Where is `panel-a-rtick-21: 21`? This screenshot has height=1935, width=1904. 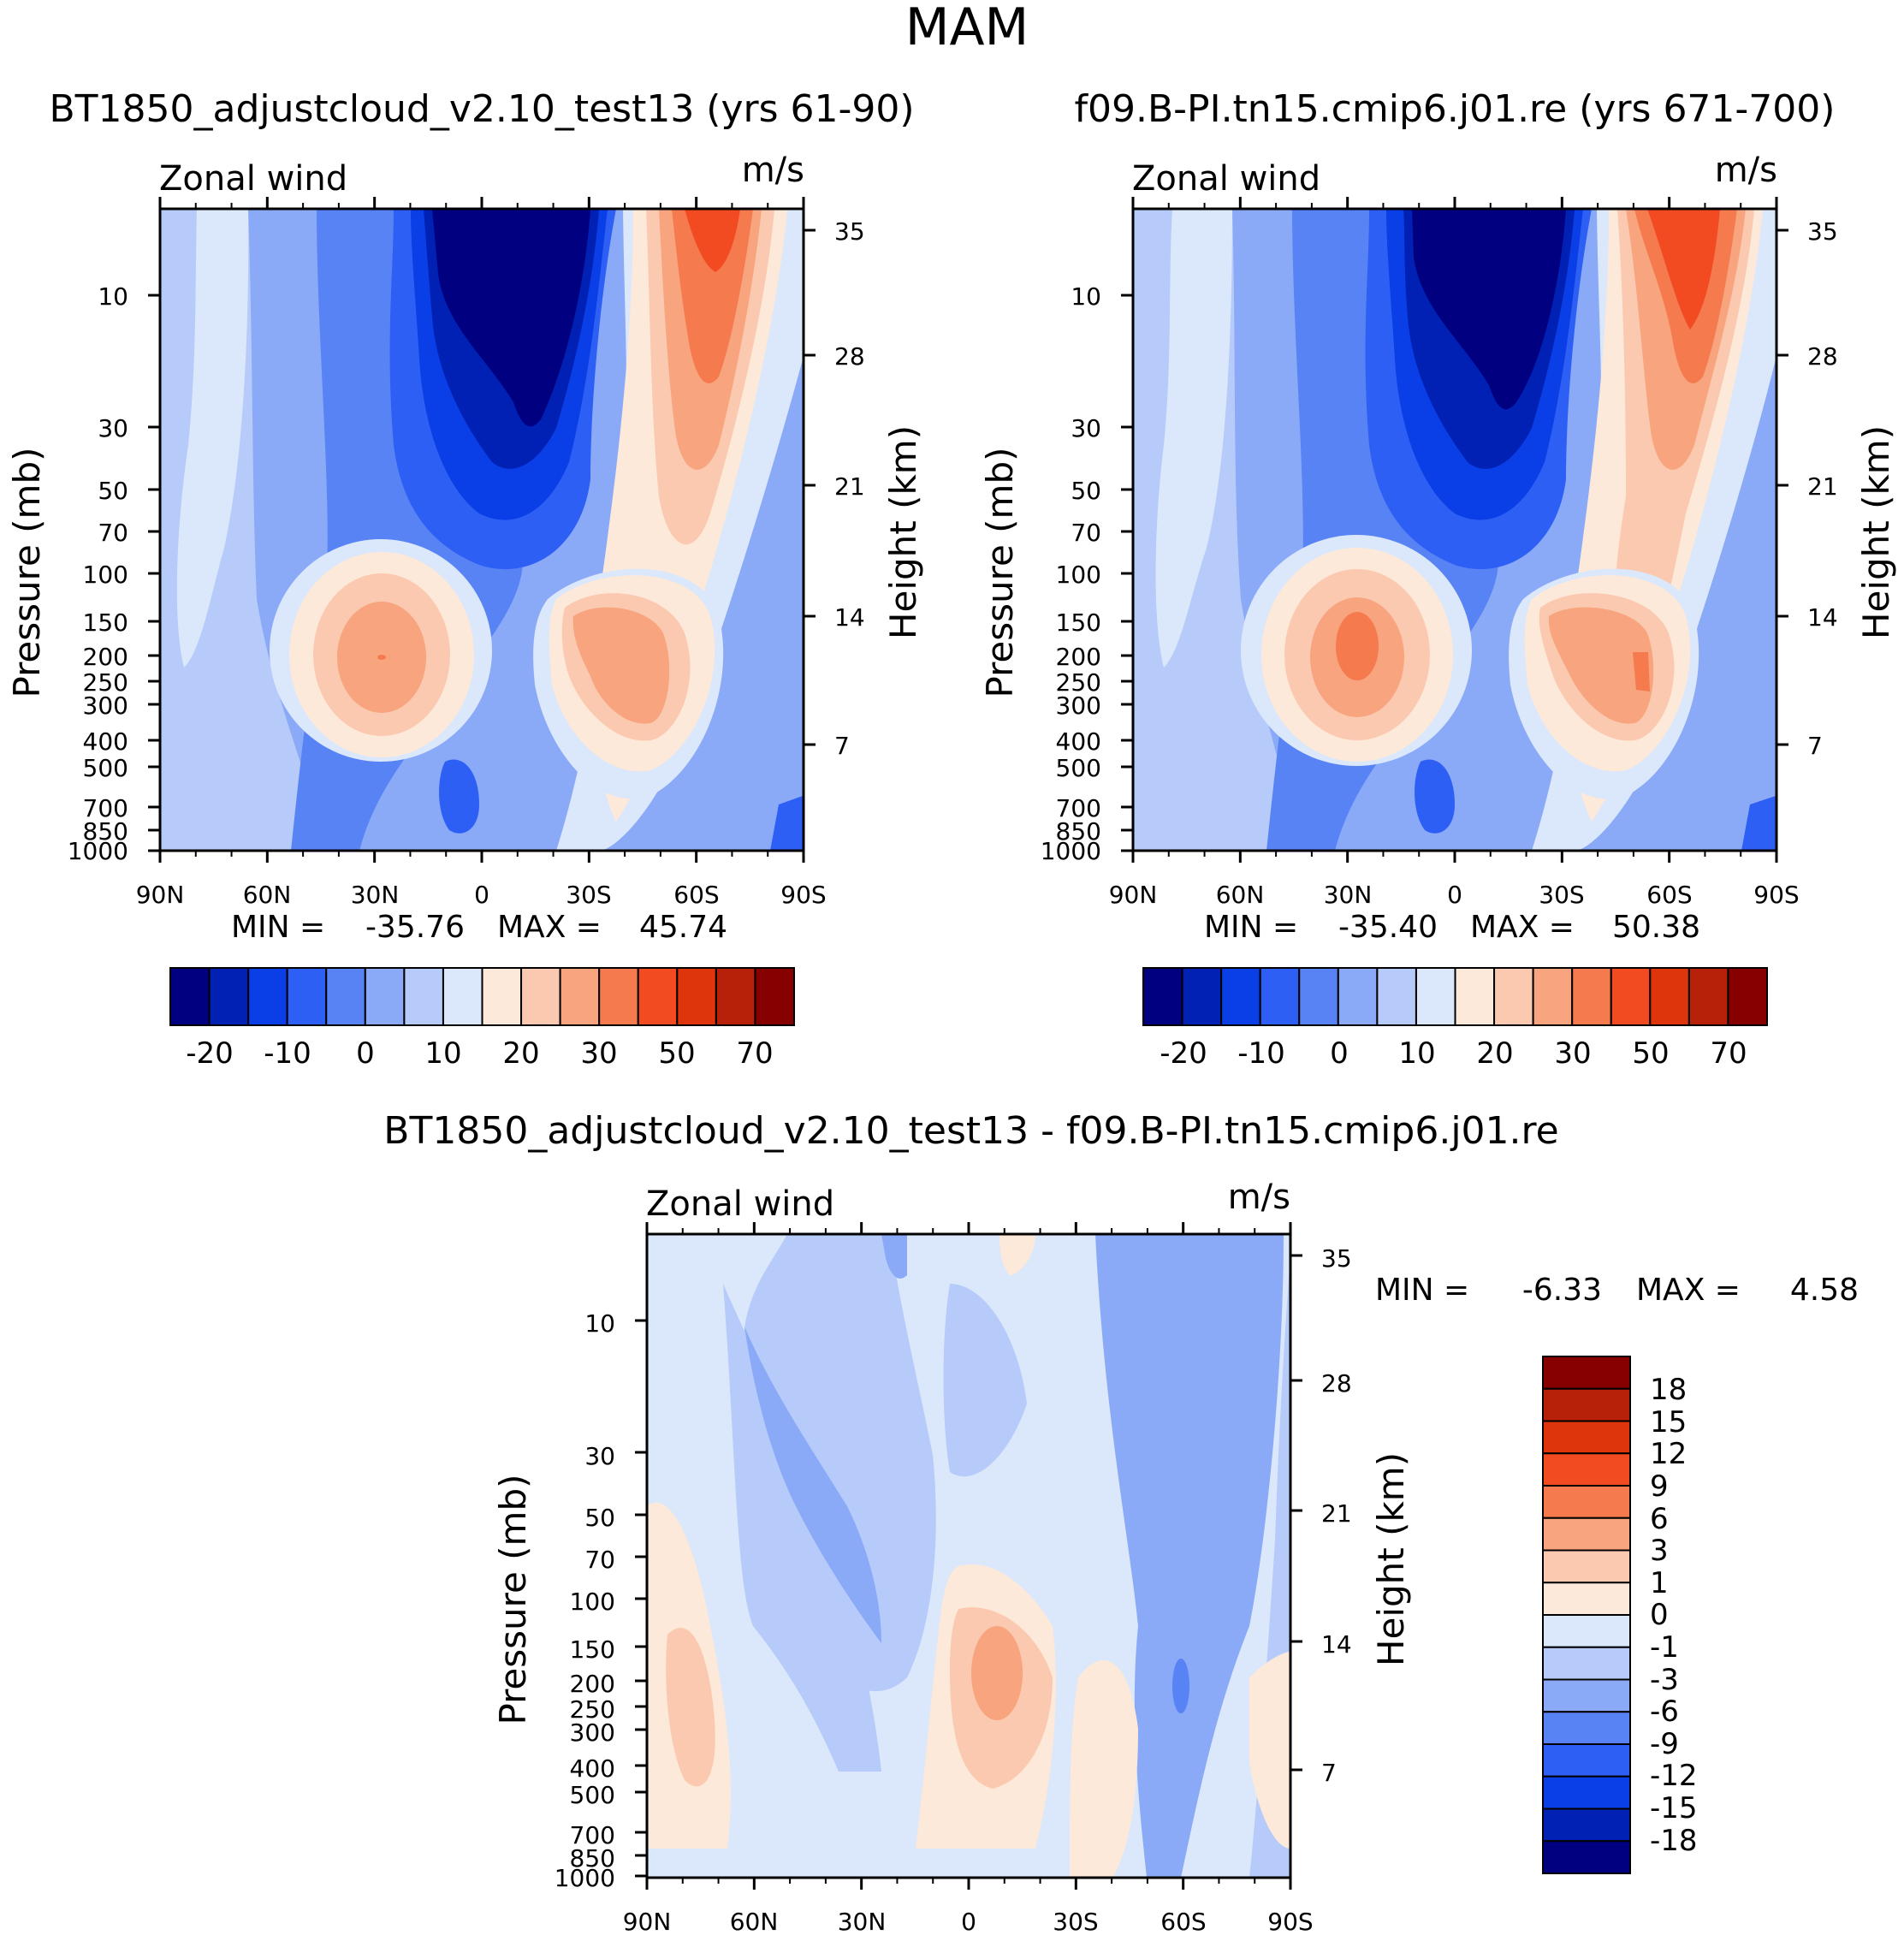
panel-a-rtick-21: 21 is located at coordinates (849, 487).